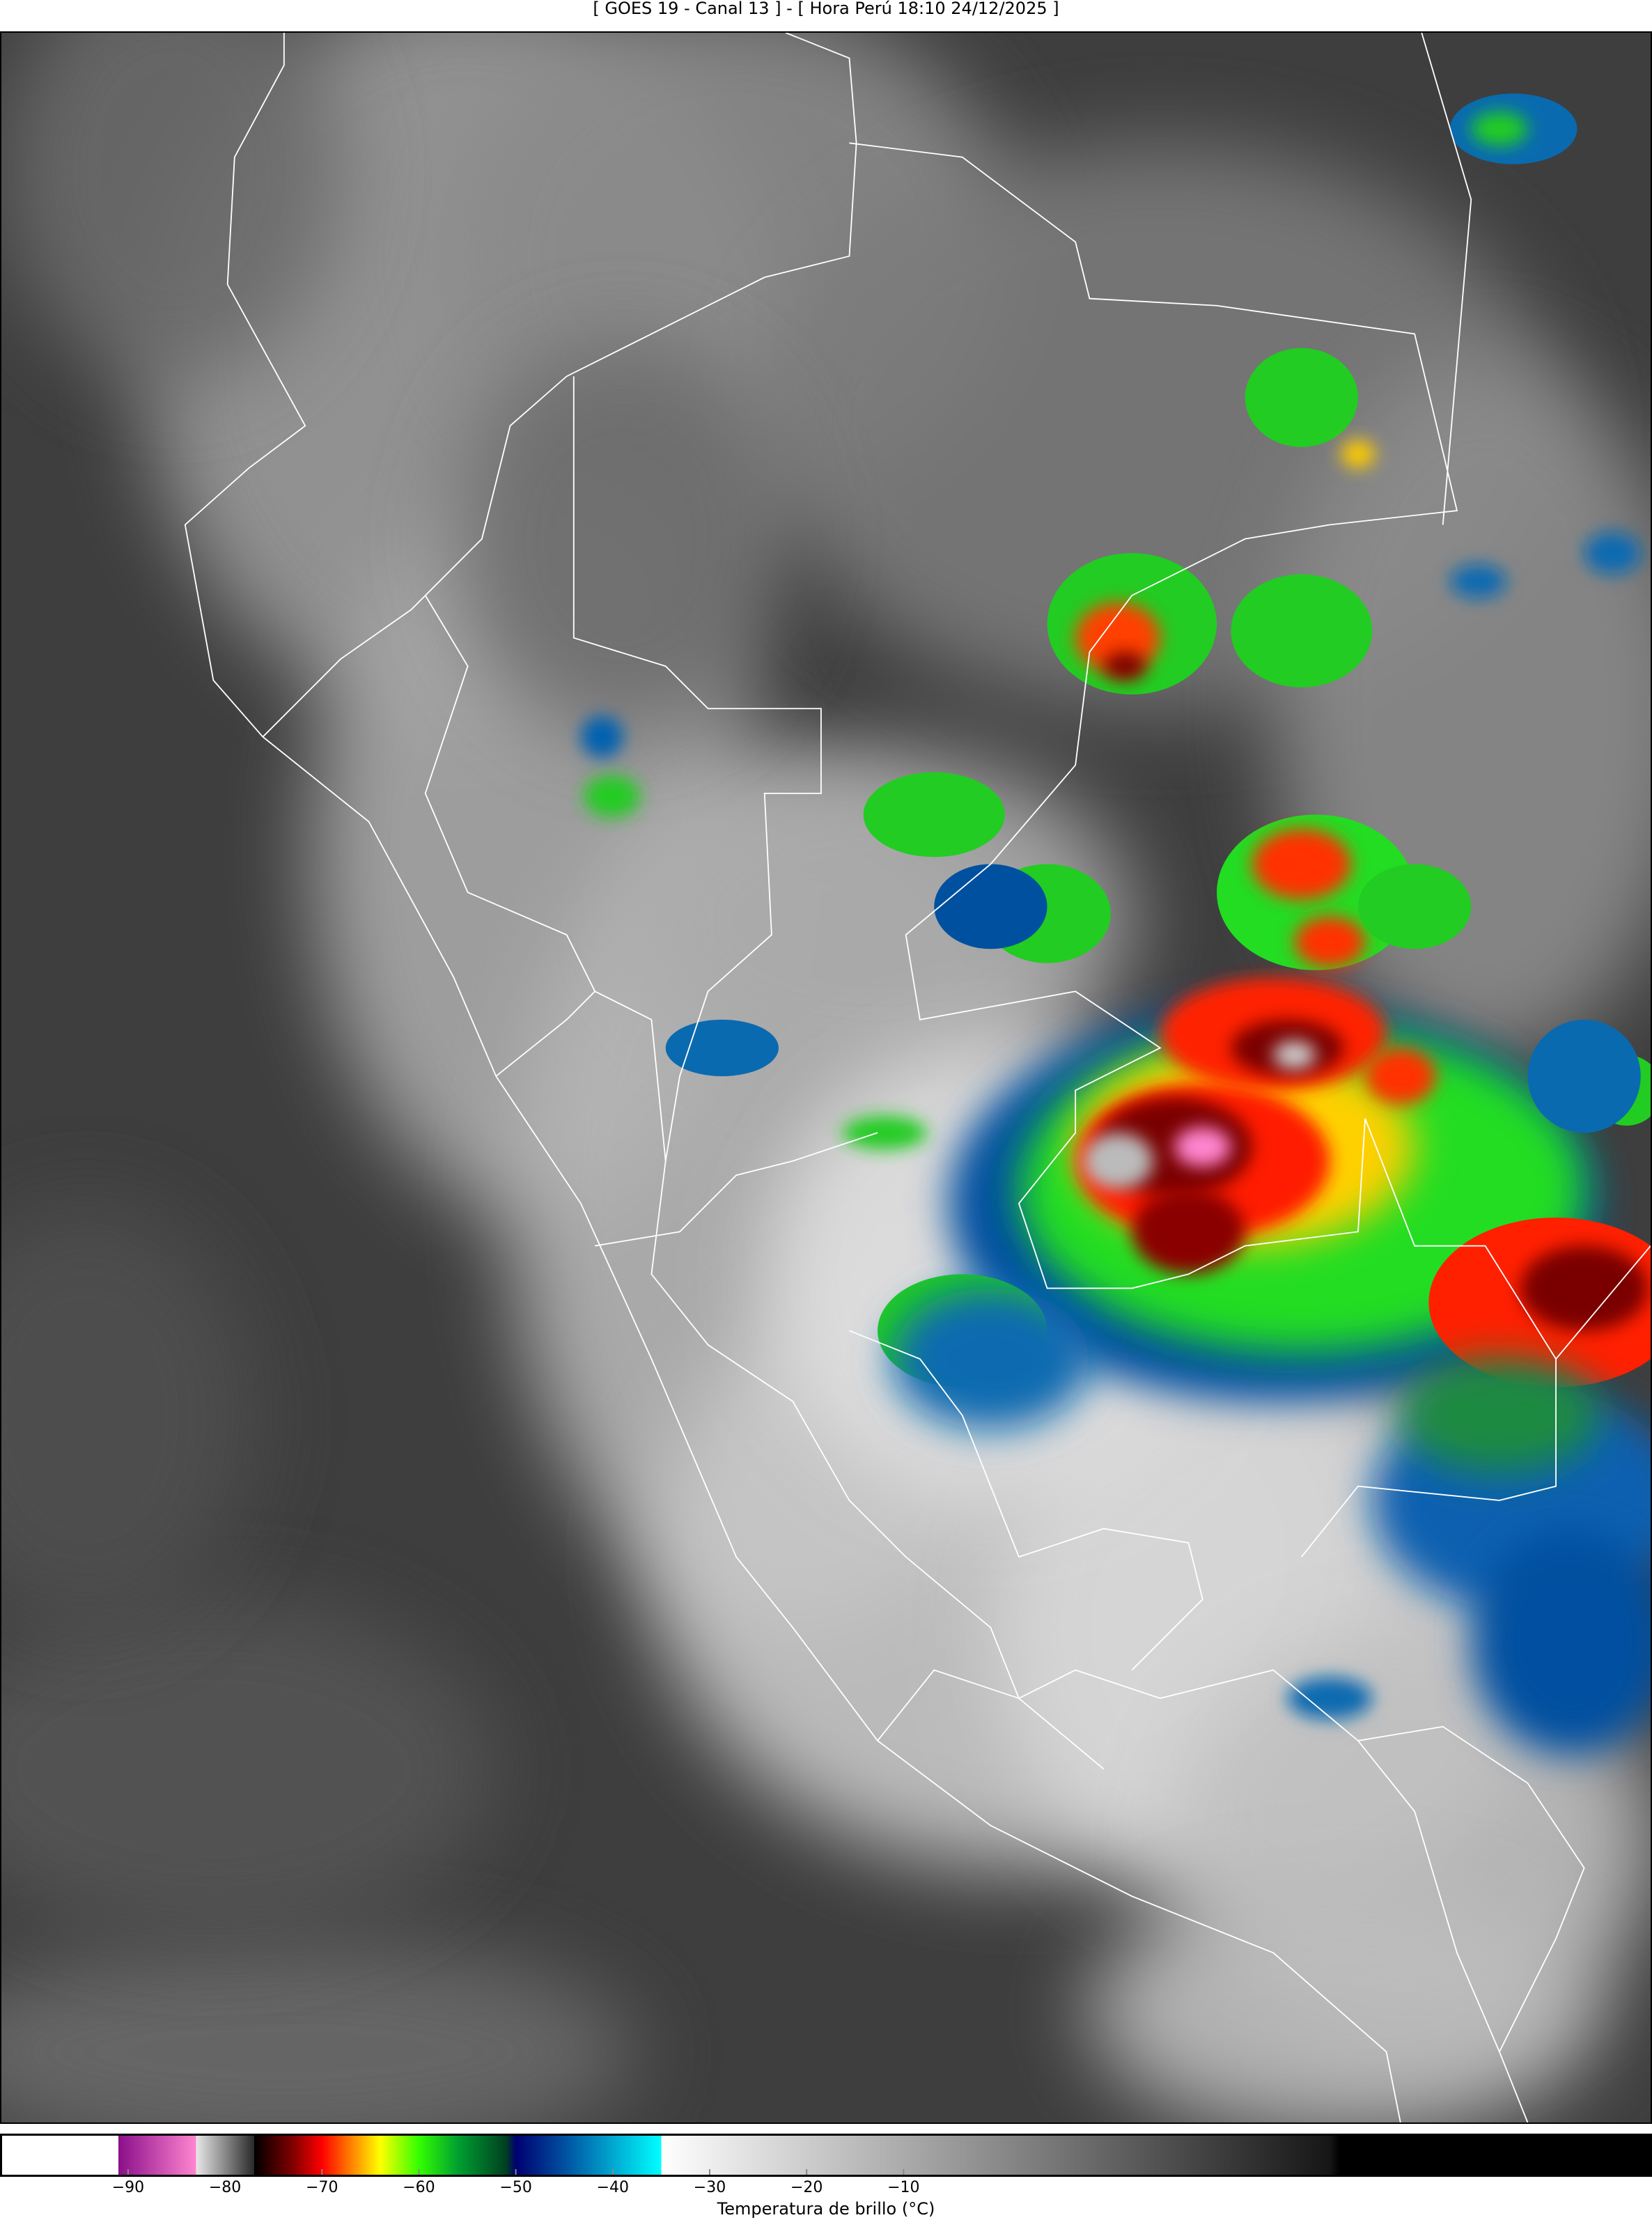 The height and width of the screenshot is (2220, 1652). What do you see at coordinates (826, 2209) in the screenshot?
I see `colorbar-label: Temperatura de brillo (°C)` at bounding box center [826, 2209].